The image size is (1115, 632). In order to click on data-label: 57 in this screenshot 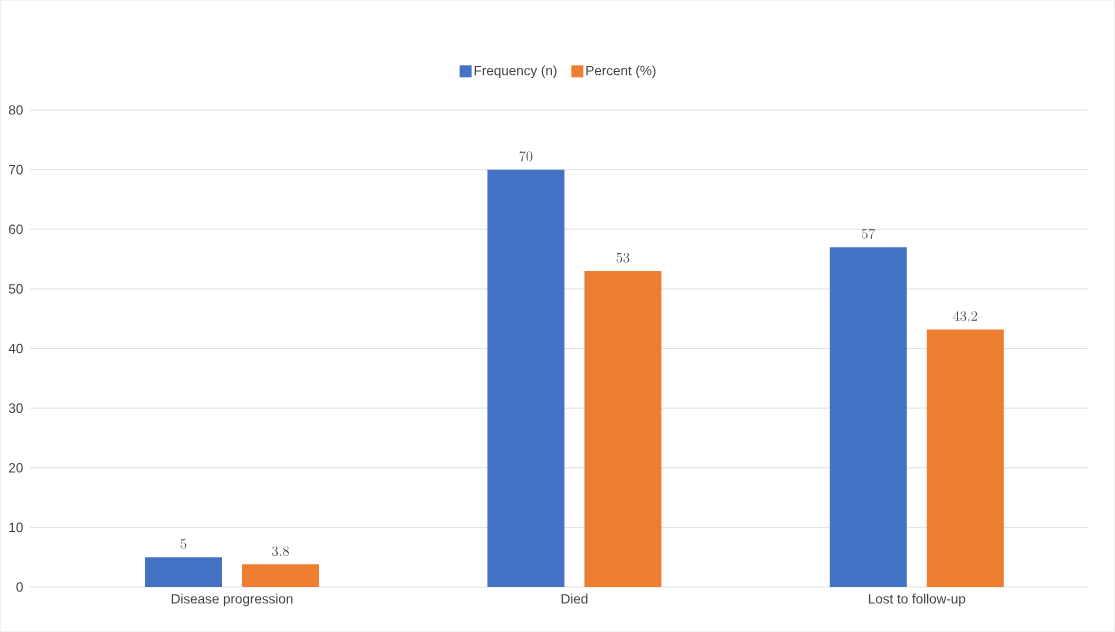, I will do `click(868, 233)`.